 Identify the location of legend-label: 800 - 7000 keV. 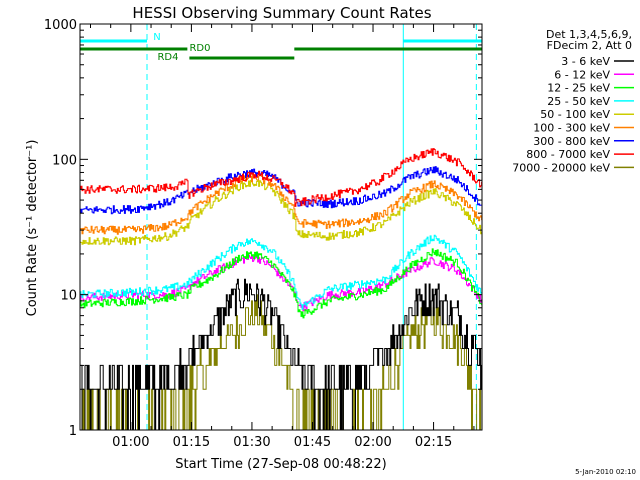
(568, 154).